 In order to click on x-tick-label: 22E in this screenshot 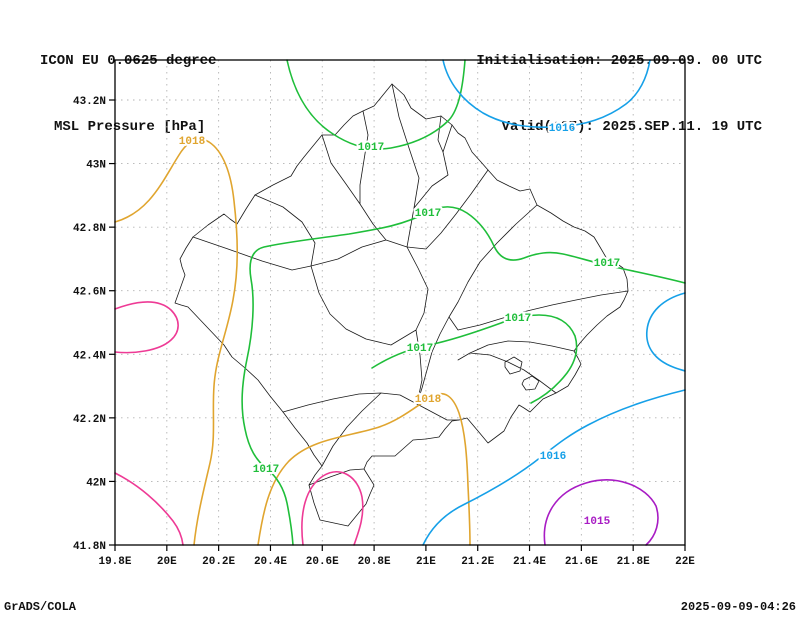, I will do `click(685, 562)`.